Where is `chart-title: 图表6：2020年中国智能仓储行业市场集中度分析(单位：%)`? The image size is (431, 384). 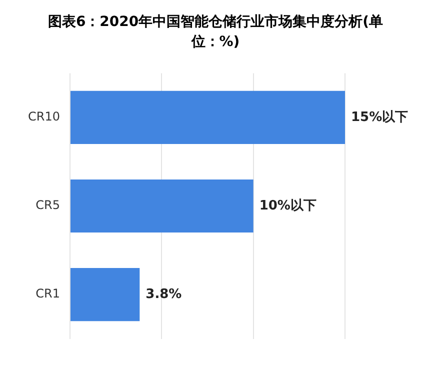 chart-title: 图表6：2020年中国智能仓储行业市场集中度分析(单位：%) is located at coordinates (215, 32).